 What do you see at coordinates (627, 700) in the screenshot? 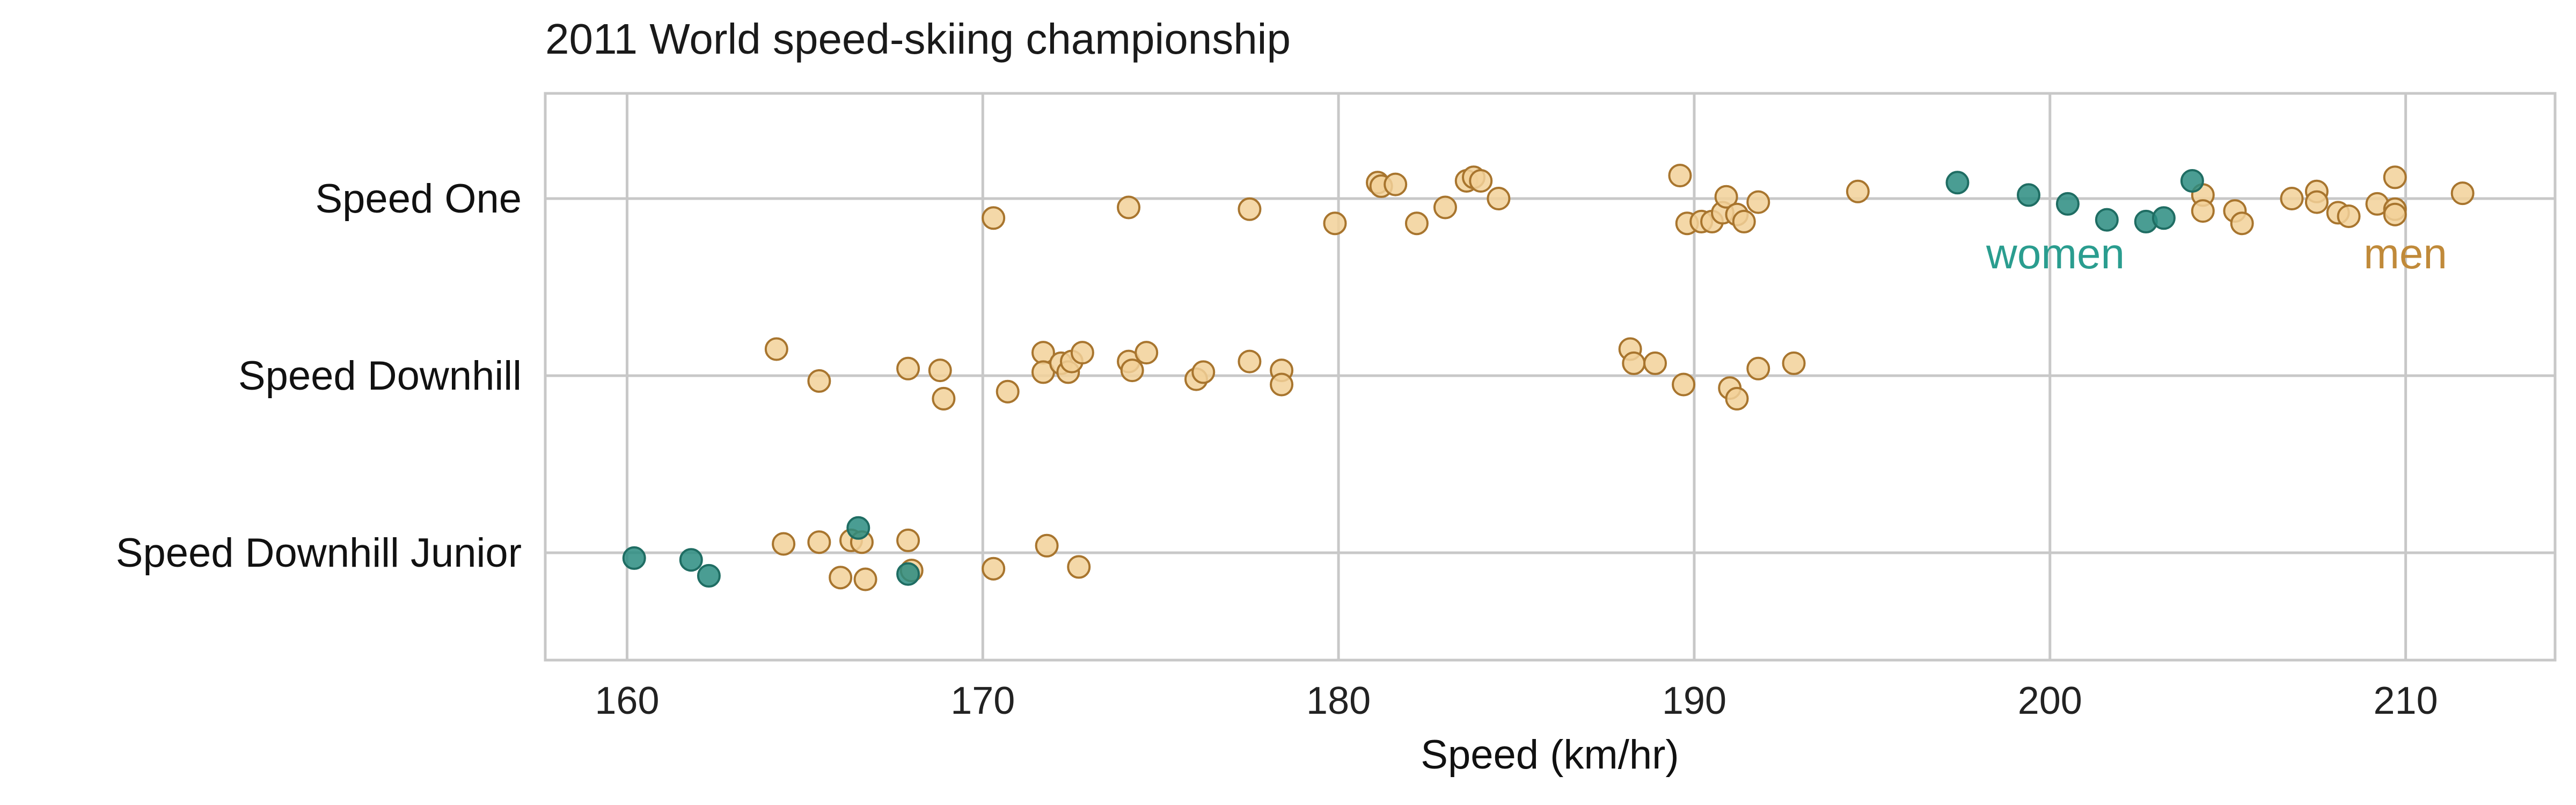
I see `x-tick-label: 160` at bounding box center [627, 700].